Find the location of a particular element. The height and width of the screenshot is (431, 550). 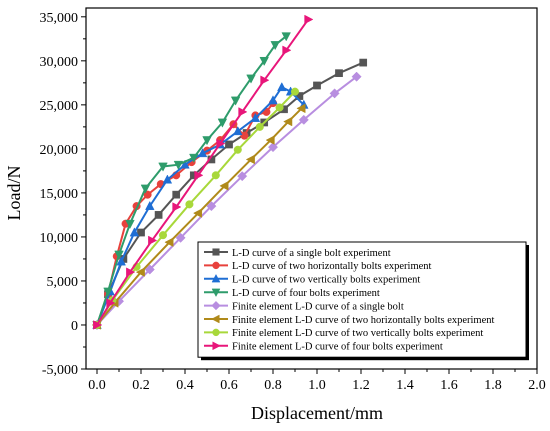

legend-label: L-D curve of four bolts experiment is located at coordinates (306, 293).